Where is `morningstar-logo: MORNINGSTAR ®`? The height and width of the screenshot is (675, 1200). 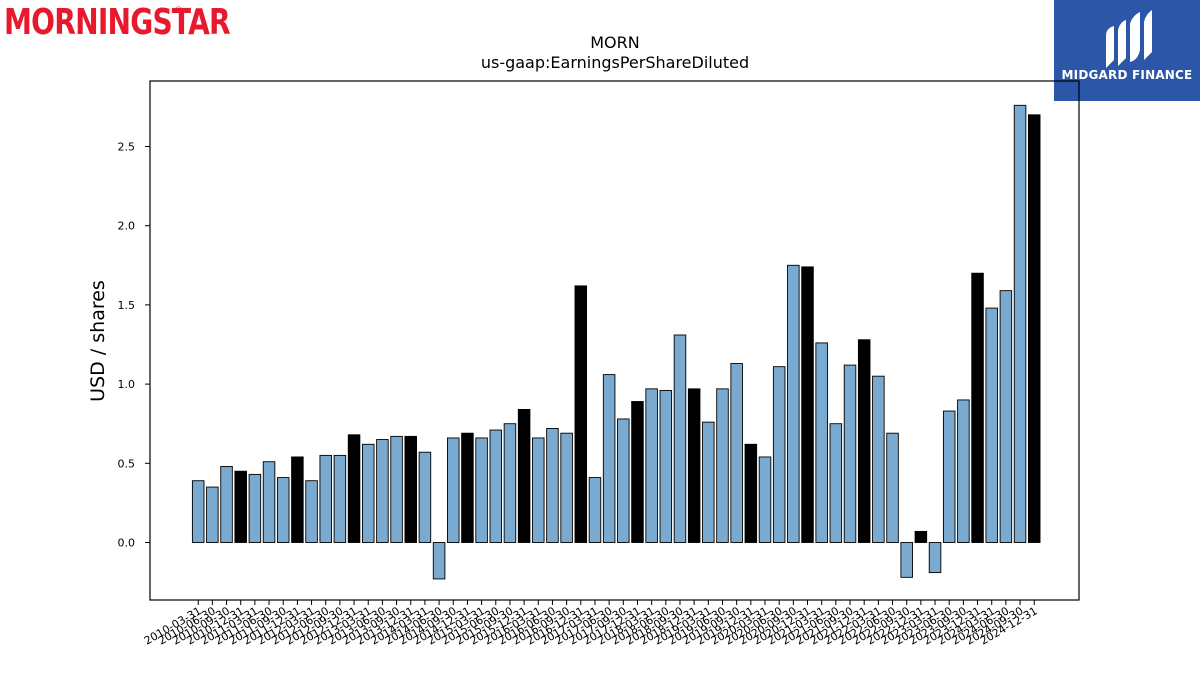 morningstar-logo: MORNINGSTAR ® is located at coordinates (149, 23).